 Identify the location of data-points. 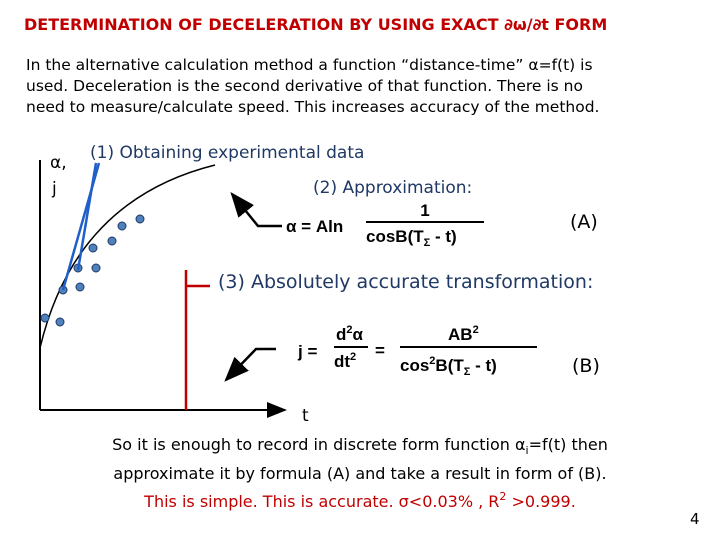
(92, 270).